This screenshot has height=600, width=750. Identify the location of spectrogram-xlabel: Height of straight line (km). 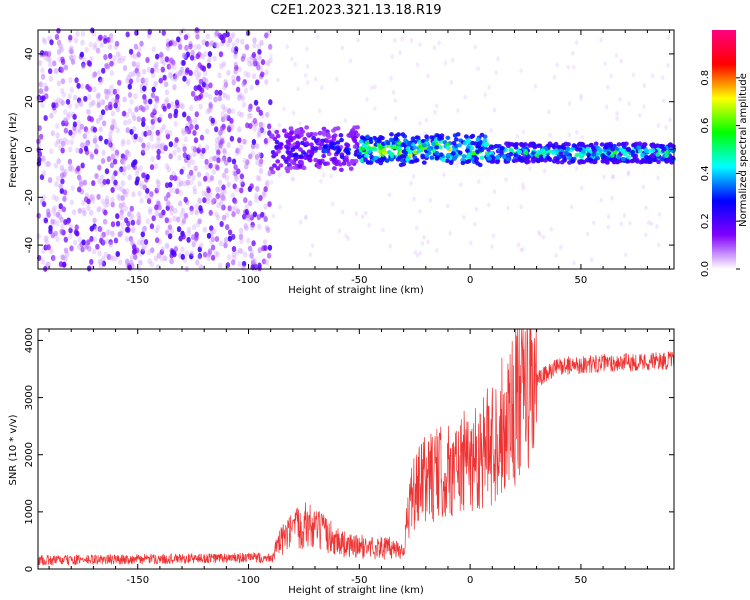
(356, 290).